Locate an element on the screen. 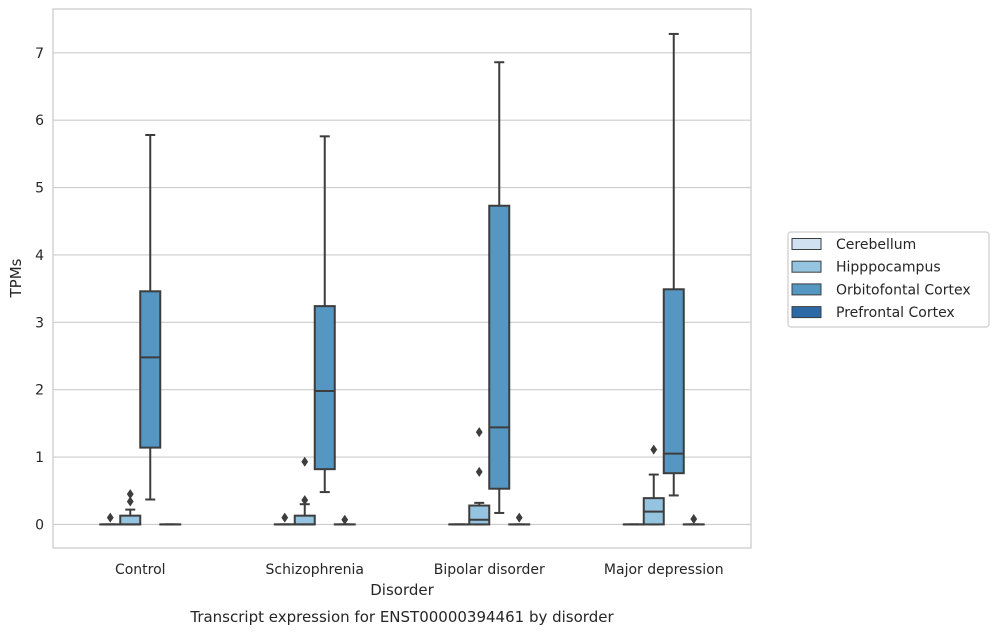  x-tick-label: Major depression is located at coordinates (664, 570).